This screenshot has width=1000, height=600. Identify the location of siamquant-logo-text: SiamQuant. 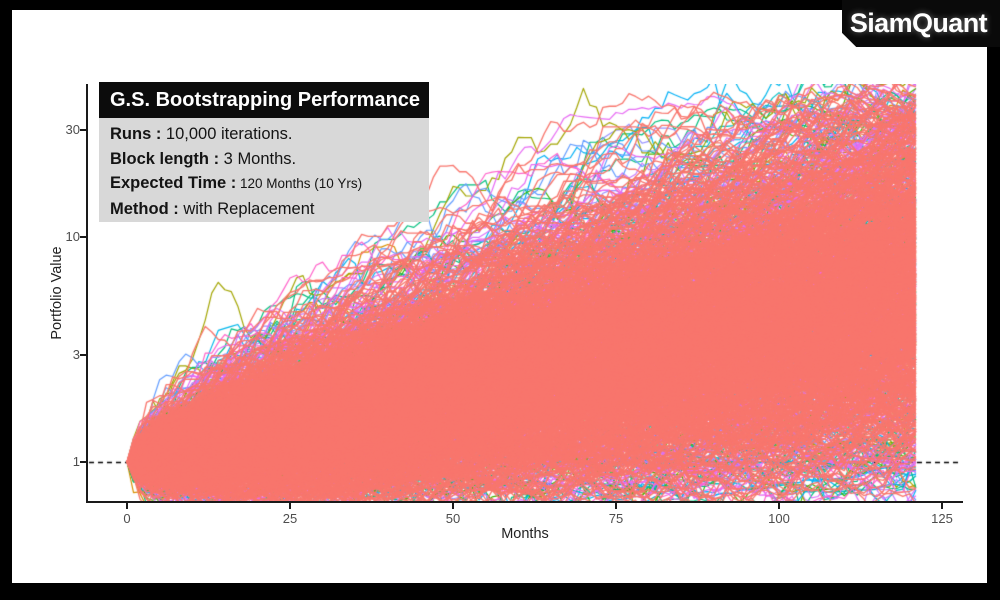
(918, 23).